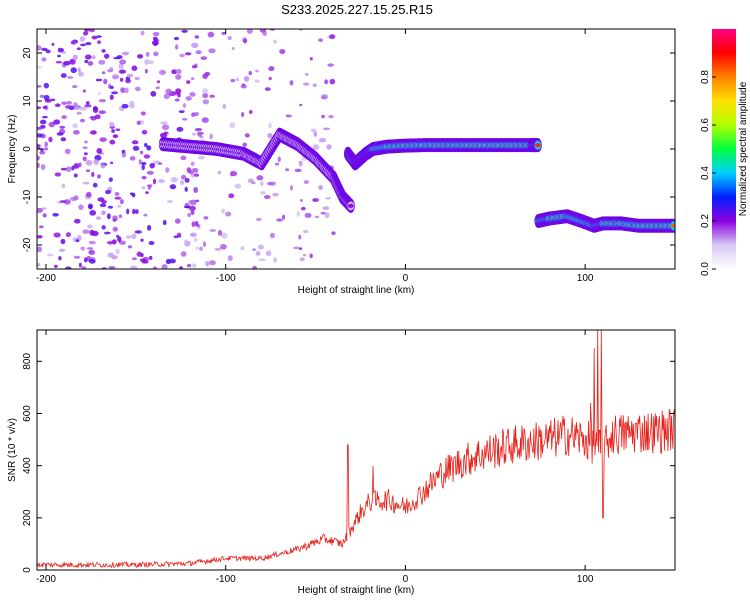 This screenshot has height=600, width=750. I want to click on y-tick-label: -10, so click(27, 196).